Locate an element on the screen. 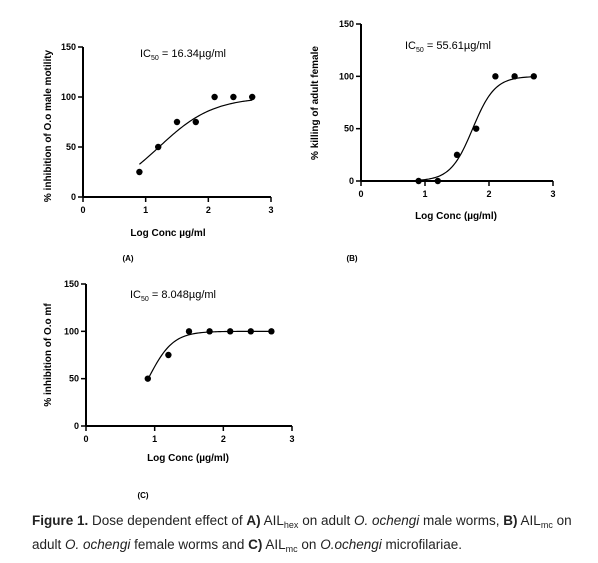  y-axis-label-b: % killing of adult female is located at coordinates (315, 103).